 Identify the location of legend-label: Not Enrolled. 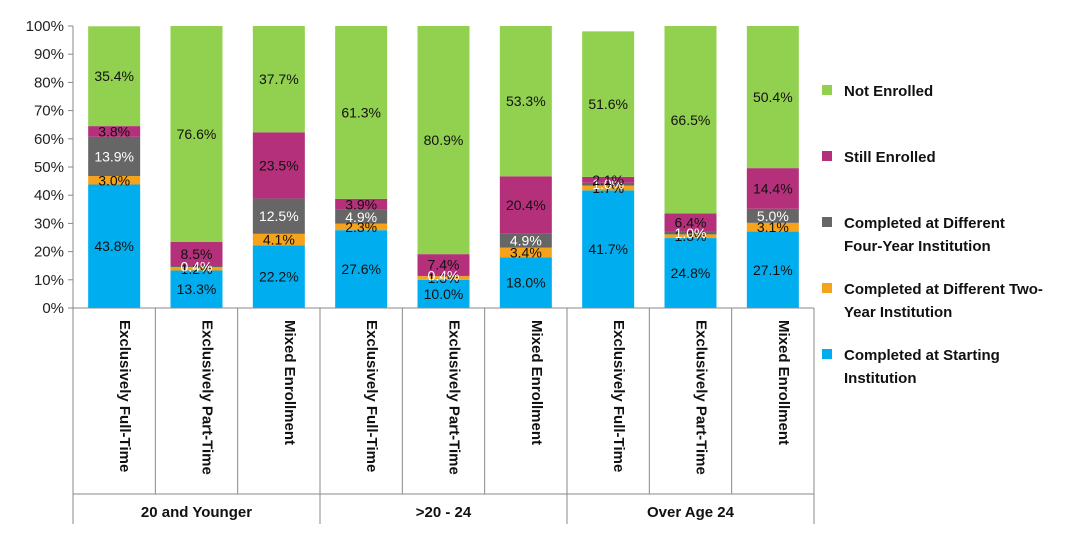
(889, 91).